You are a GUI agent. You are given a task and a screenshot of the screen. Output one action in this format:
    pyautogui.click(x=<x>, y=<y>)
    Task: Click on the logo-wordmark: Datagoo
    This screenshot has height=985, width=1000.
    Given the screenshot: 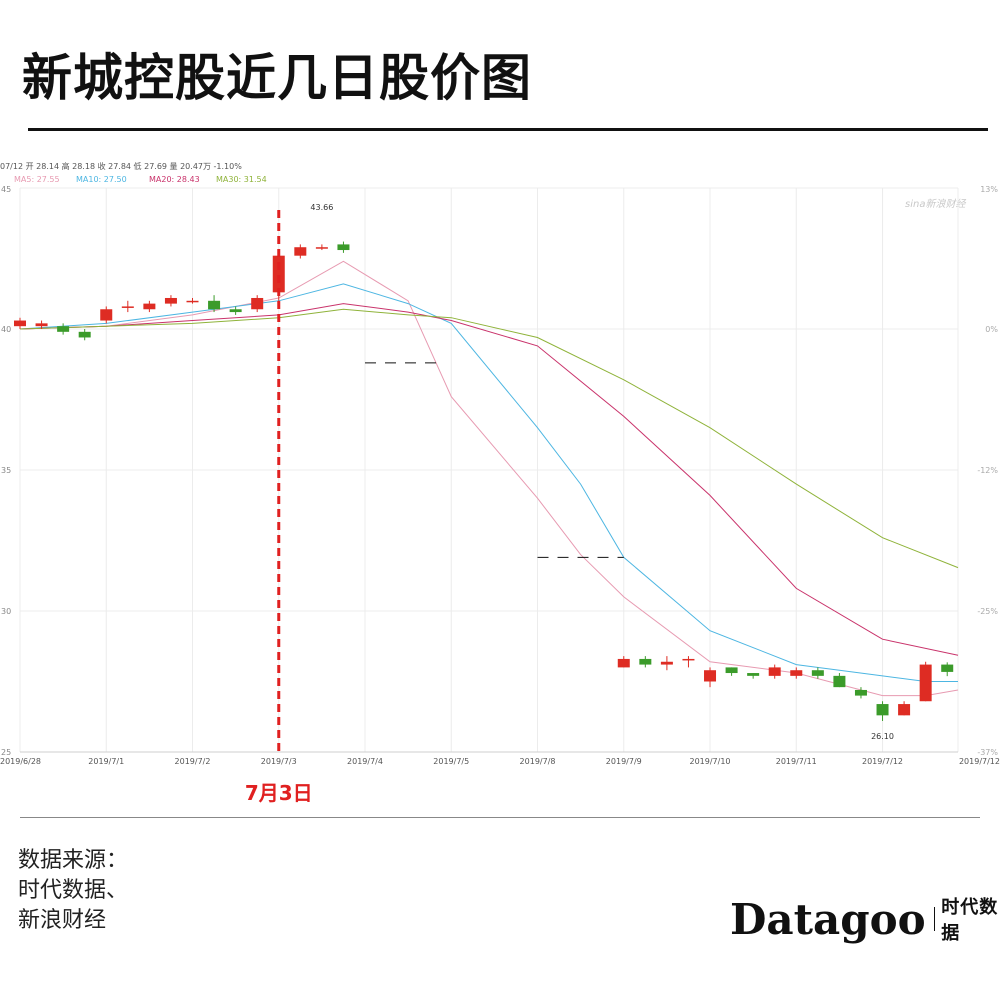 What is the action you would take?
    pyautogui.click(x=828, y=919)
    